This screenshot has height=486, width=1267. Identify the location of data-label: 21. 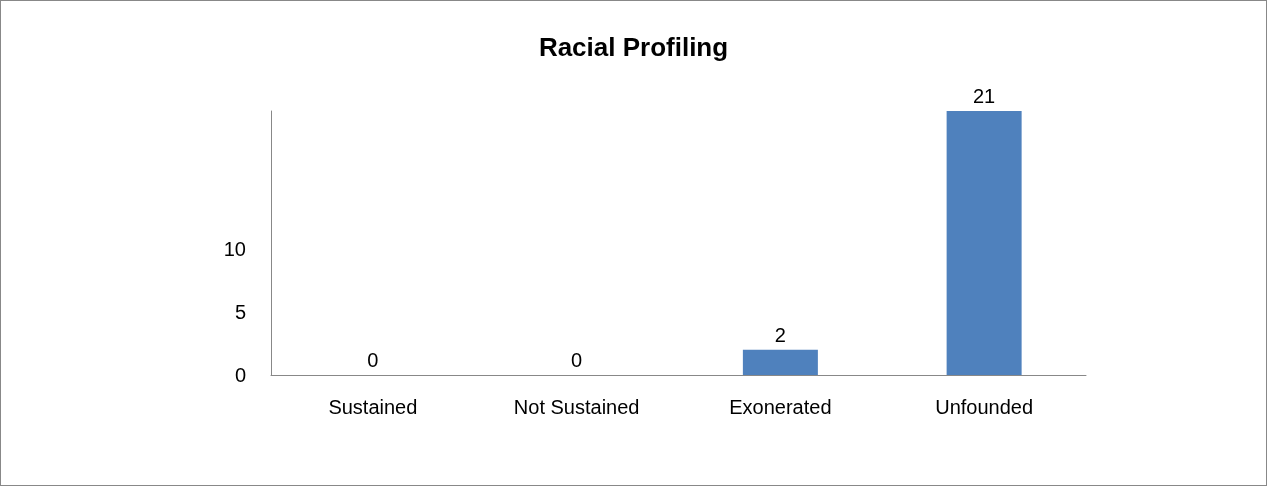
(984, 96).